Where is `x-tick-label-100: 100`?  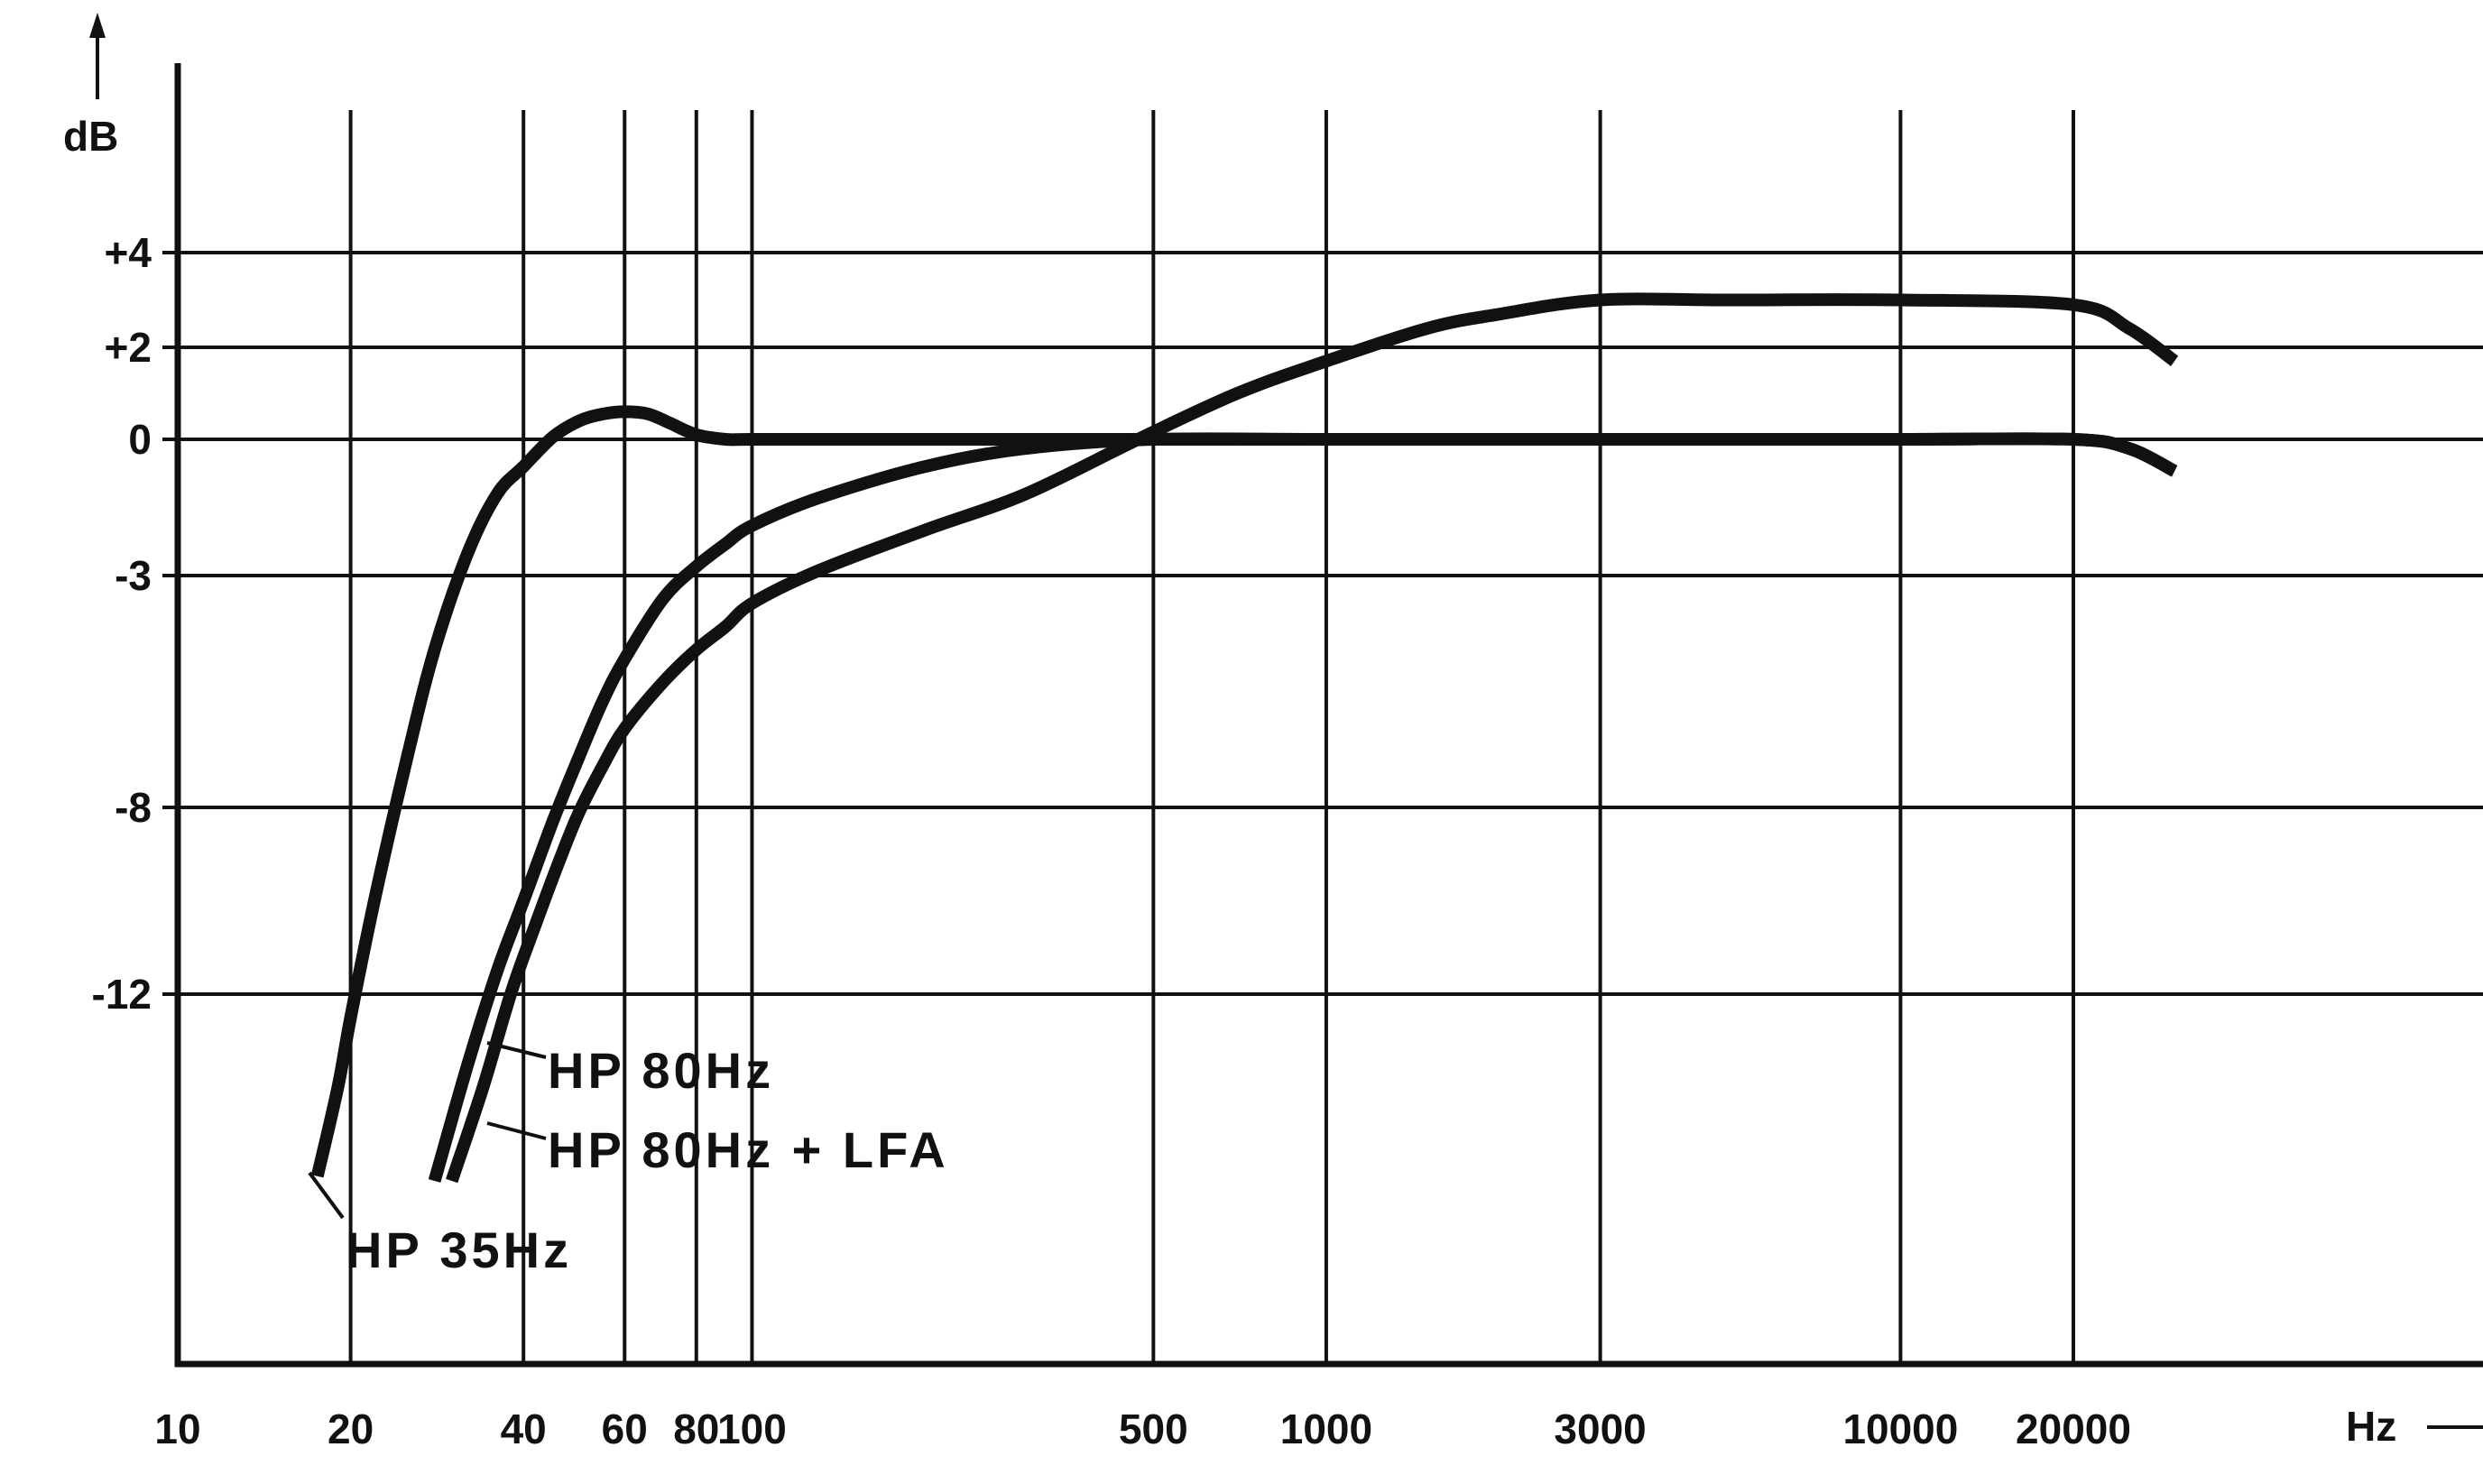 x-tick-label-100: 100 is located at coordinates (752, 1429).